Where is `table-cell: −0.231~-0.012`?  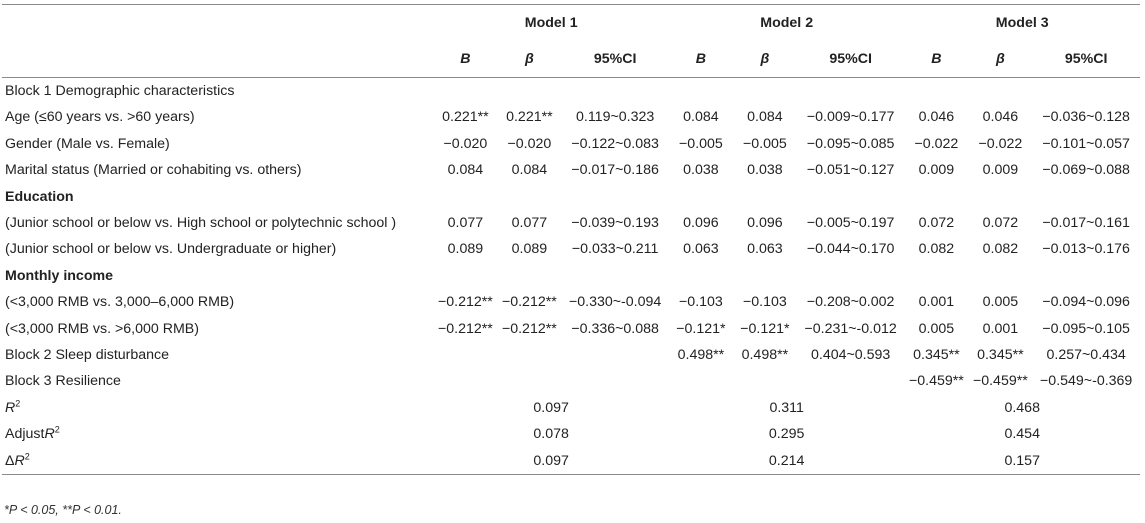
table-cell: −0.231~-0.012 is located at coordinates (850, 328).